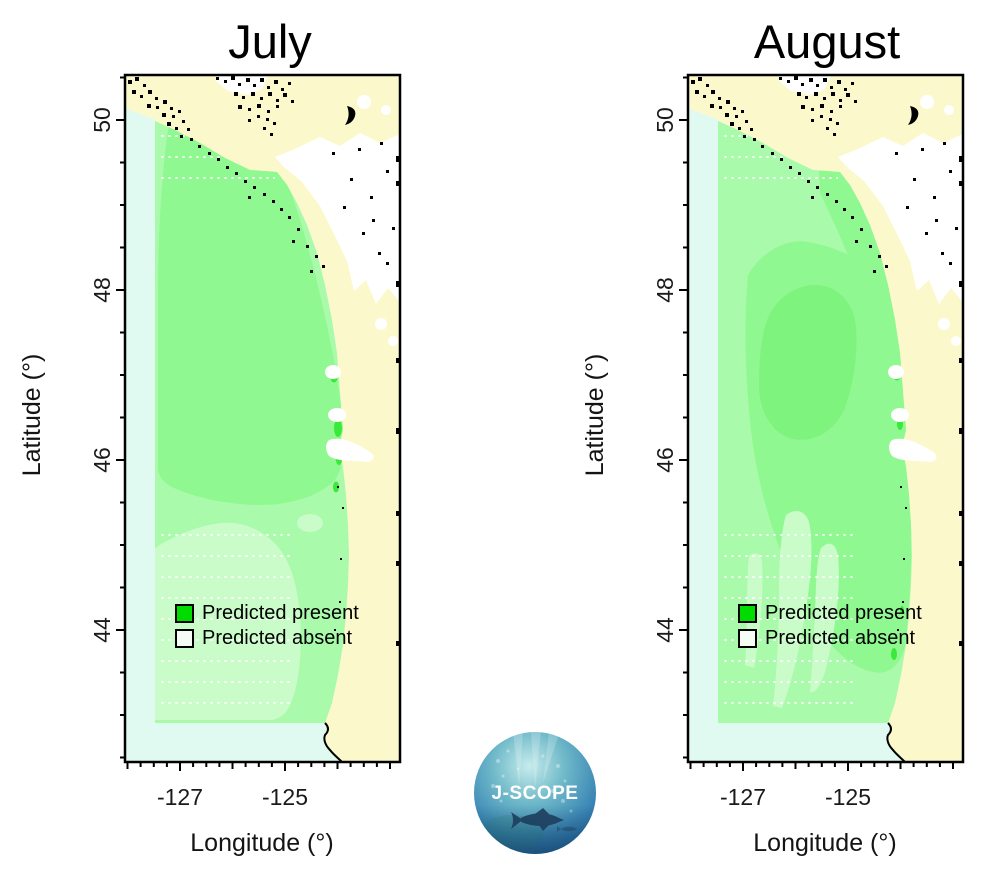 The image size is (1000, 875). What do you see at coordinates (808, 362) in the screenshot?
I see `present-dark-region` at bounding box center [808, 362].